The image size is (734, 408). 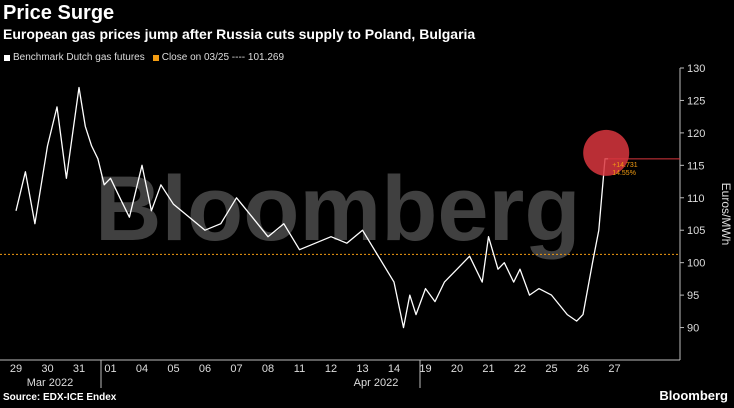 I want to click on x-tick-label: 31, so click(x=79, y=369).